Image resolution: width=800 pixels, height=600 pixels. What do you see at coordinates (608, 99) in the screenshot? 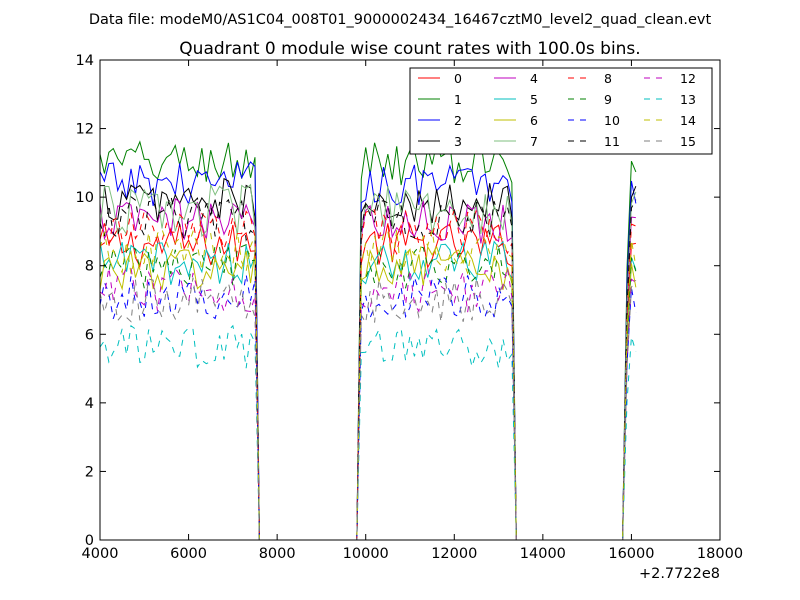
I see `legend-label-9: 9` at bounding box center [608, 99].